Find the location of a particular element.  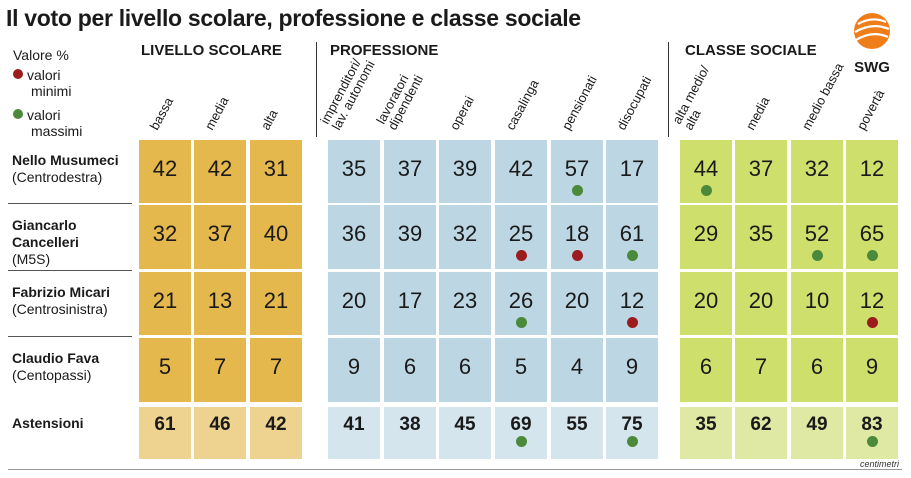

column-header: casalinga is located at coordinates (522, 104).